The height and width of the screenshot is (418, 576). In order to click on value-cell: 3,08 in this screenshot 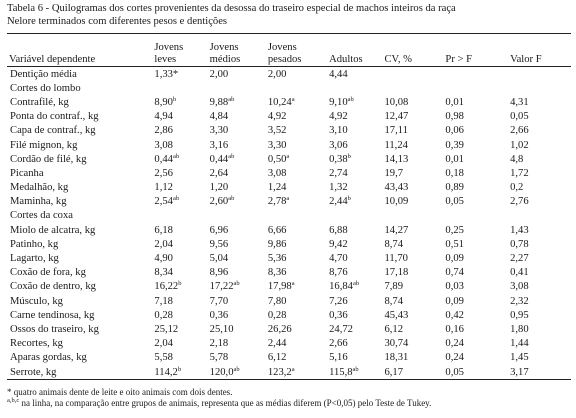, I will do `click(296, 173)`.